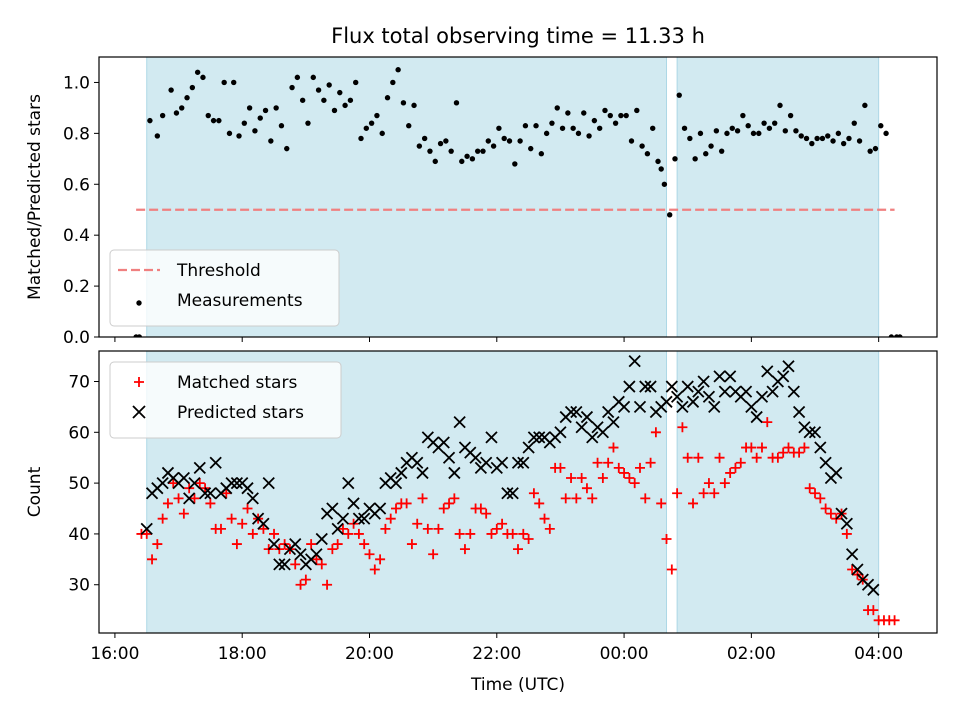 The width and height of the screenshot is (960, 720). What do you see at coordinates (139, 303) in the screenshot?
I see `legend-measurement-swatch` at bounding box center [139, 303].